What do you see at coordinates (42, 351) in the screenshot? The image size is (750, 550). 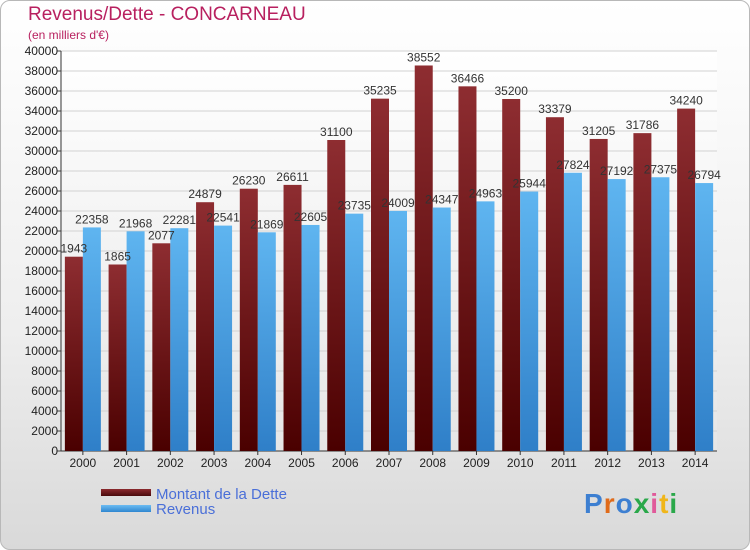 I see `y-tick-label: 10000` at bounding box center [42, 351].